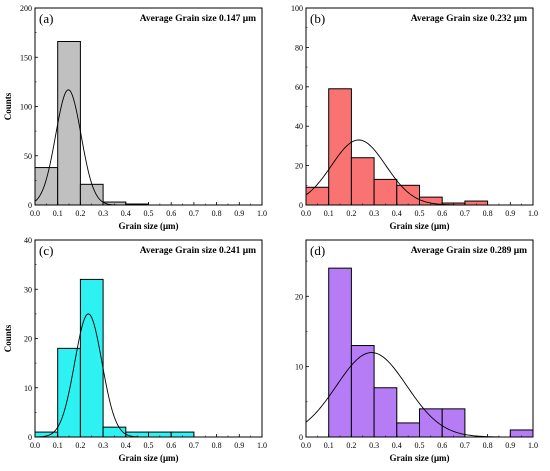 The width and height of the screenshot is (550, 471). I want to click on average-grain-size-annotation: Average Grain size 0.289 μm, so click(469, 251).